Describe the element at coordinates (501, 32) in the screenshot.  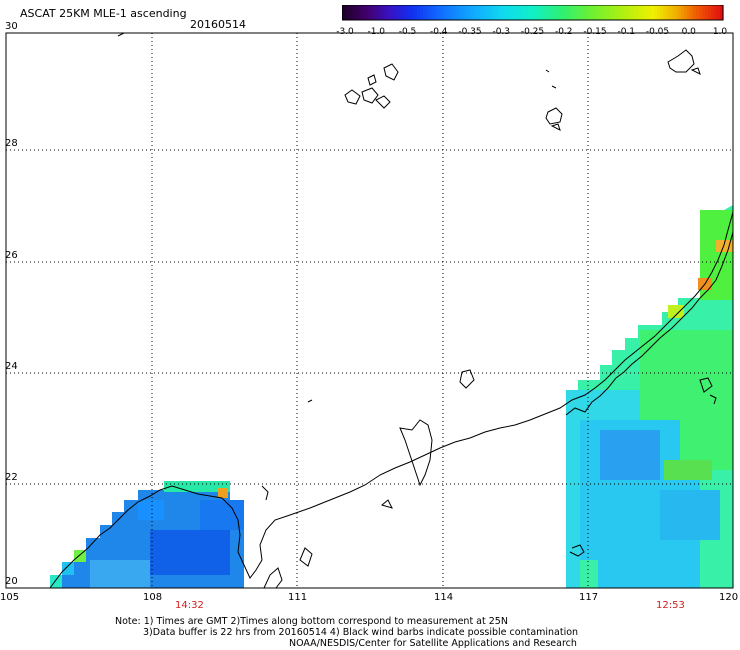
I see `colorbar-label: -0.3` at that location.